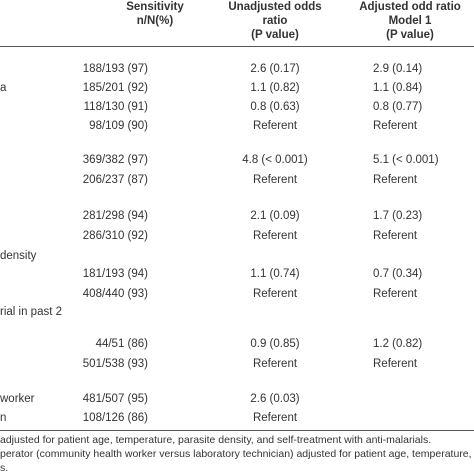  Describe the element at coordinates (237, 294) in the screenshot. I see `table-row: 408/440 (93) Referent Referent` at that location.